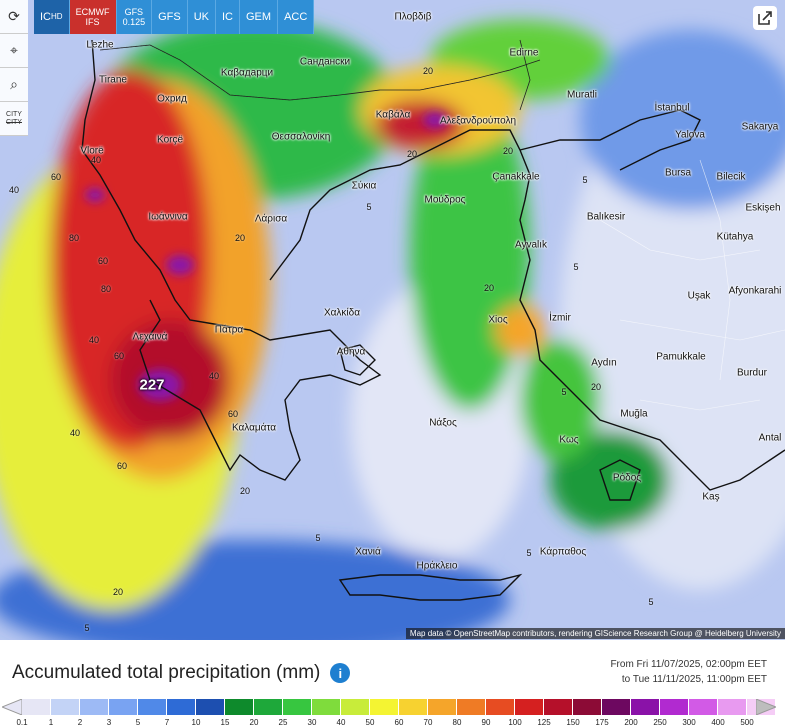 The height and width of the screenshot is (728, 785). What do you see at coordinates (166, 672) in the screenshot?
I see `legend-title-text: Accumulated total precipitation (mm)` at bounding box center [166, 672].